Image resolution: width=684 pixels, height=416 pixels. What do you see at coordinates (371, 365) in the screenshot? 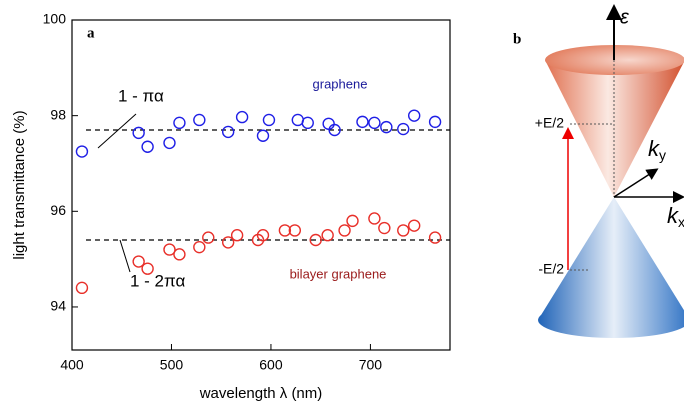
I see `x-tick-label: 700` at bounding box center [371, 365].